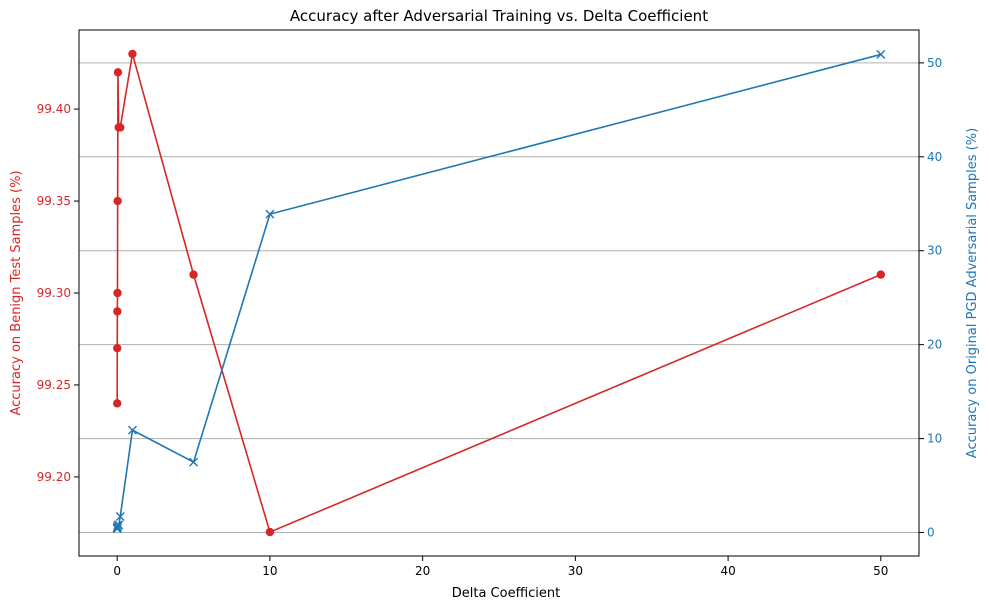  I want to click on y-axis-left-label: Accuracy on Benign Test Samples (%), so click(16, 292).